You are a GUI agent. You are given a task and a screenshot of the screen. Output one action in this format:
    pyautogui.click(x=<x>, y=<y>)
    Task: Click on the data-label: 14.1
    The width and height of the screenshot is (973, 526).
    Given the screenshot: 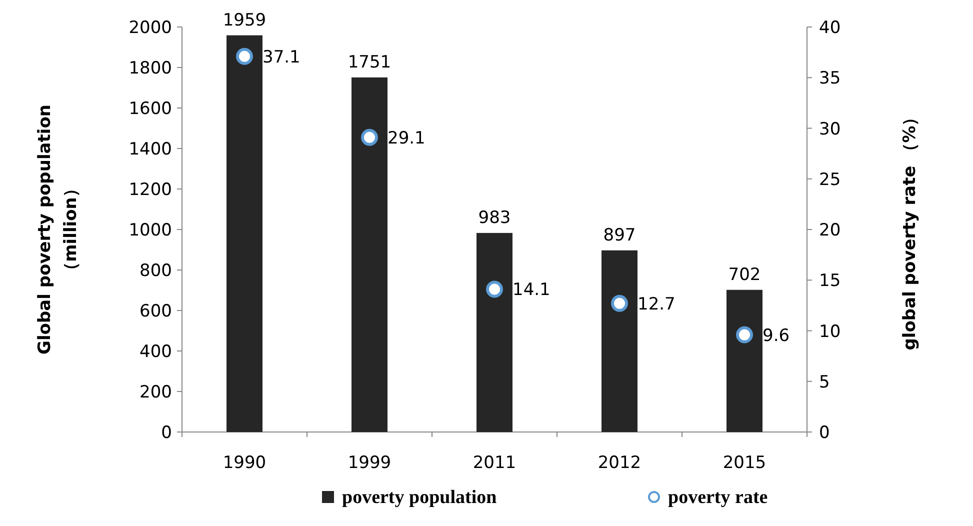 What is the action you would take?
    pyautogui.click(x=531, y=290)
    